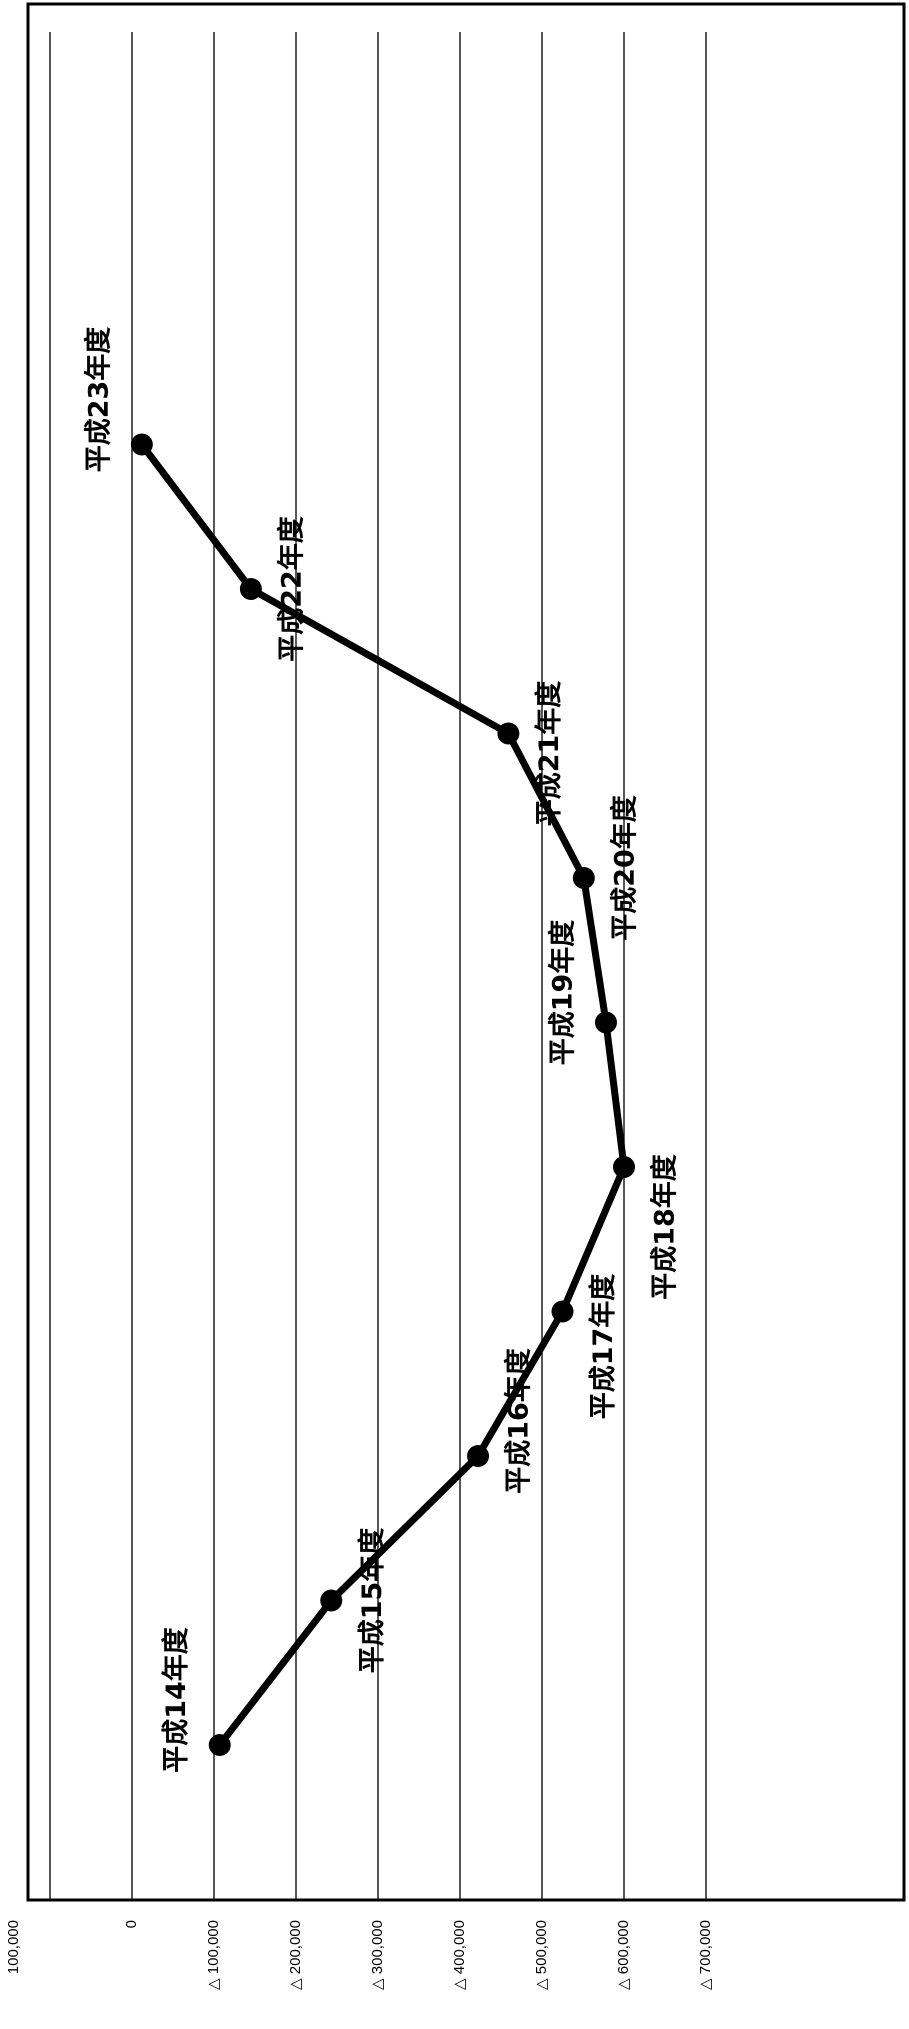 This screenshot has height=2029, width=909. Describe the element at coordinates (176, 1700) in the screenshot. I see `data-label-0: 平成14年度` at that location.